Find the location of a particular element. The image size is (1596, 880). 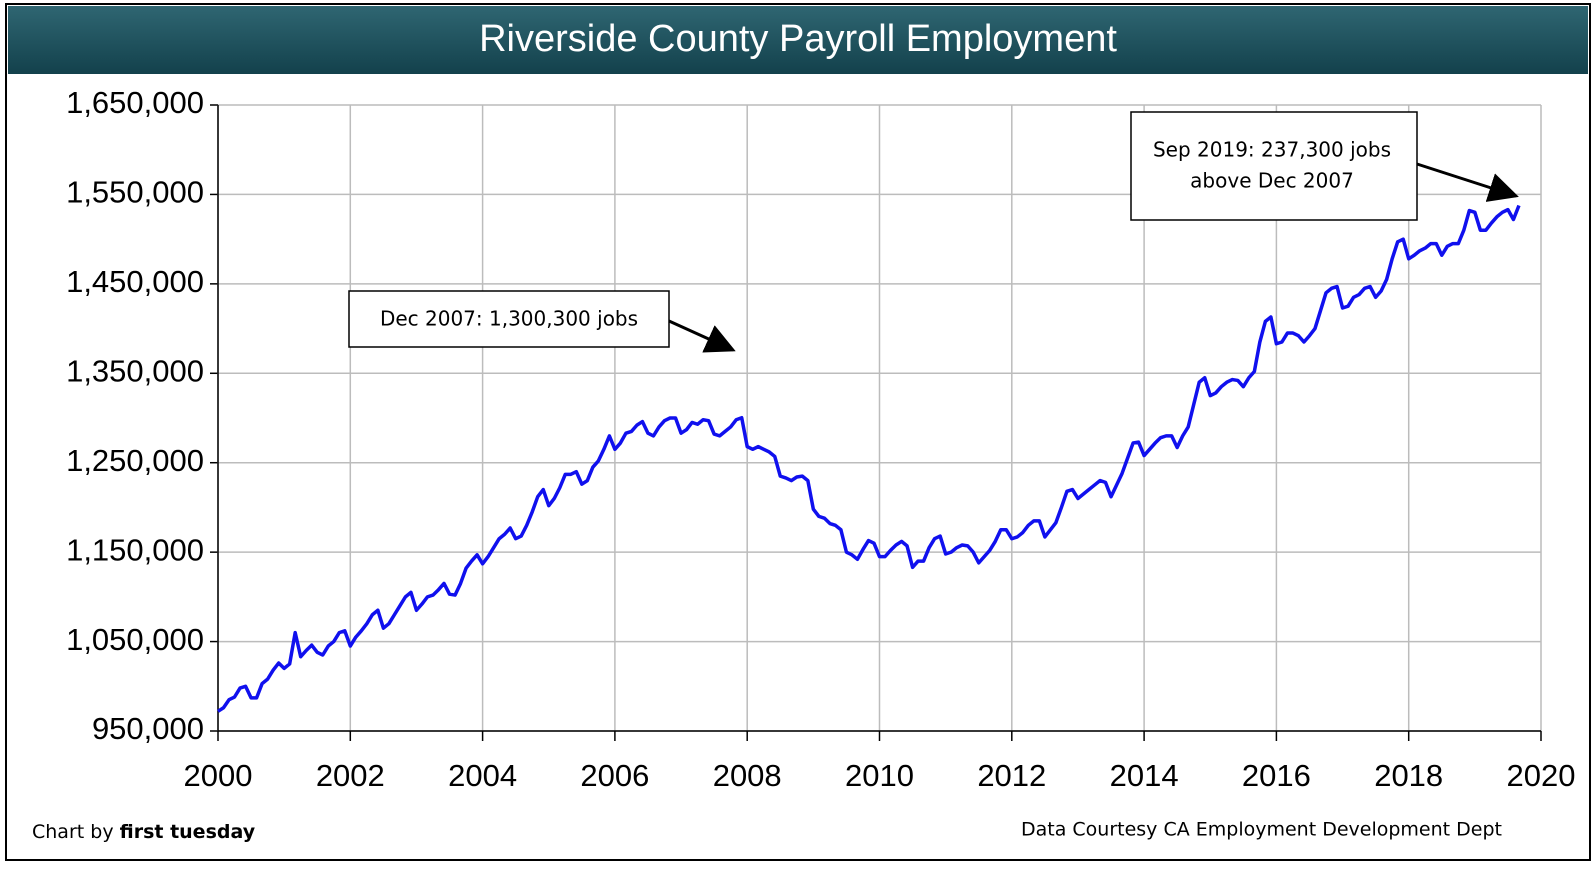

annotation: Sep 2019: 237,300 jobs is located at coordinates (1272, 150).